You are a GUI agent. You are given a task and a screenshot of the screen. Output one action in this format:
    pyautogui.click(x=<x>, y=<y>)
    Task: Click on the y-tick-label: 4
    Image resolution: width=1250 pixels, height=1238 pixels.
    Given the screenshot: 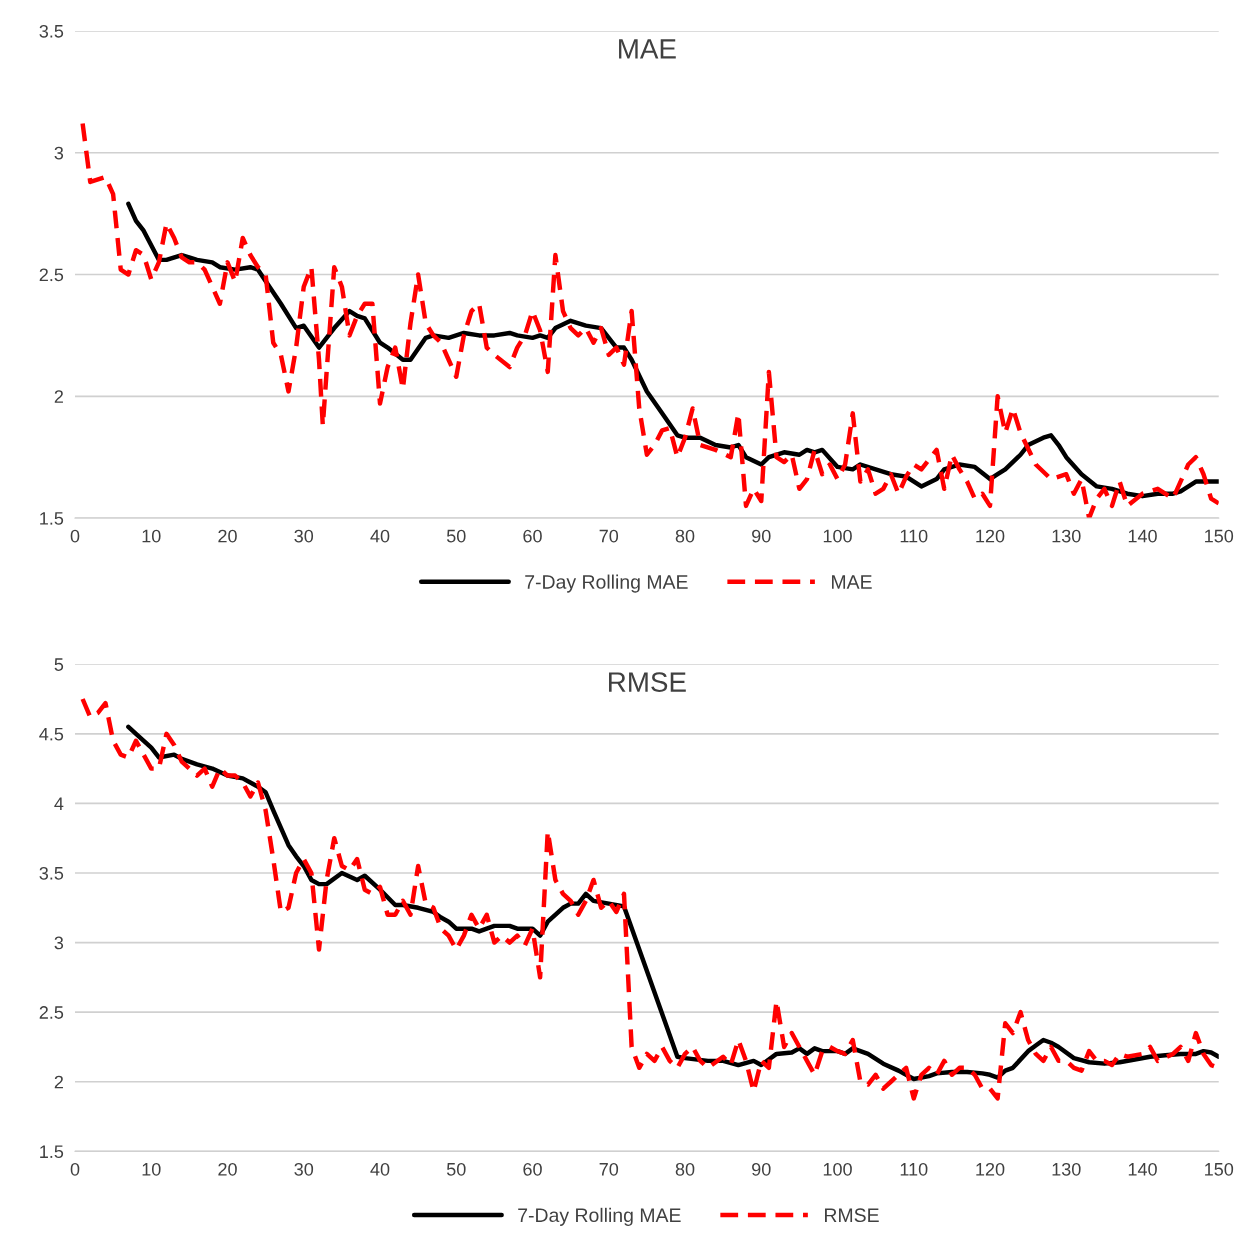 What is the action you would take?
    pyautogui.click(x=59, y=803)
    